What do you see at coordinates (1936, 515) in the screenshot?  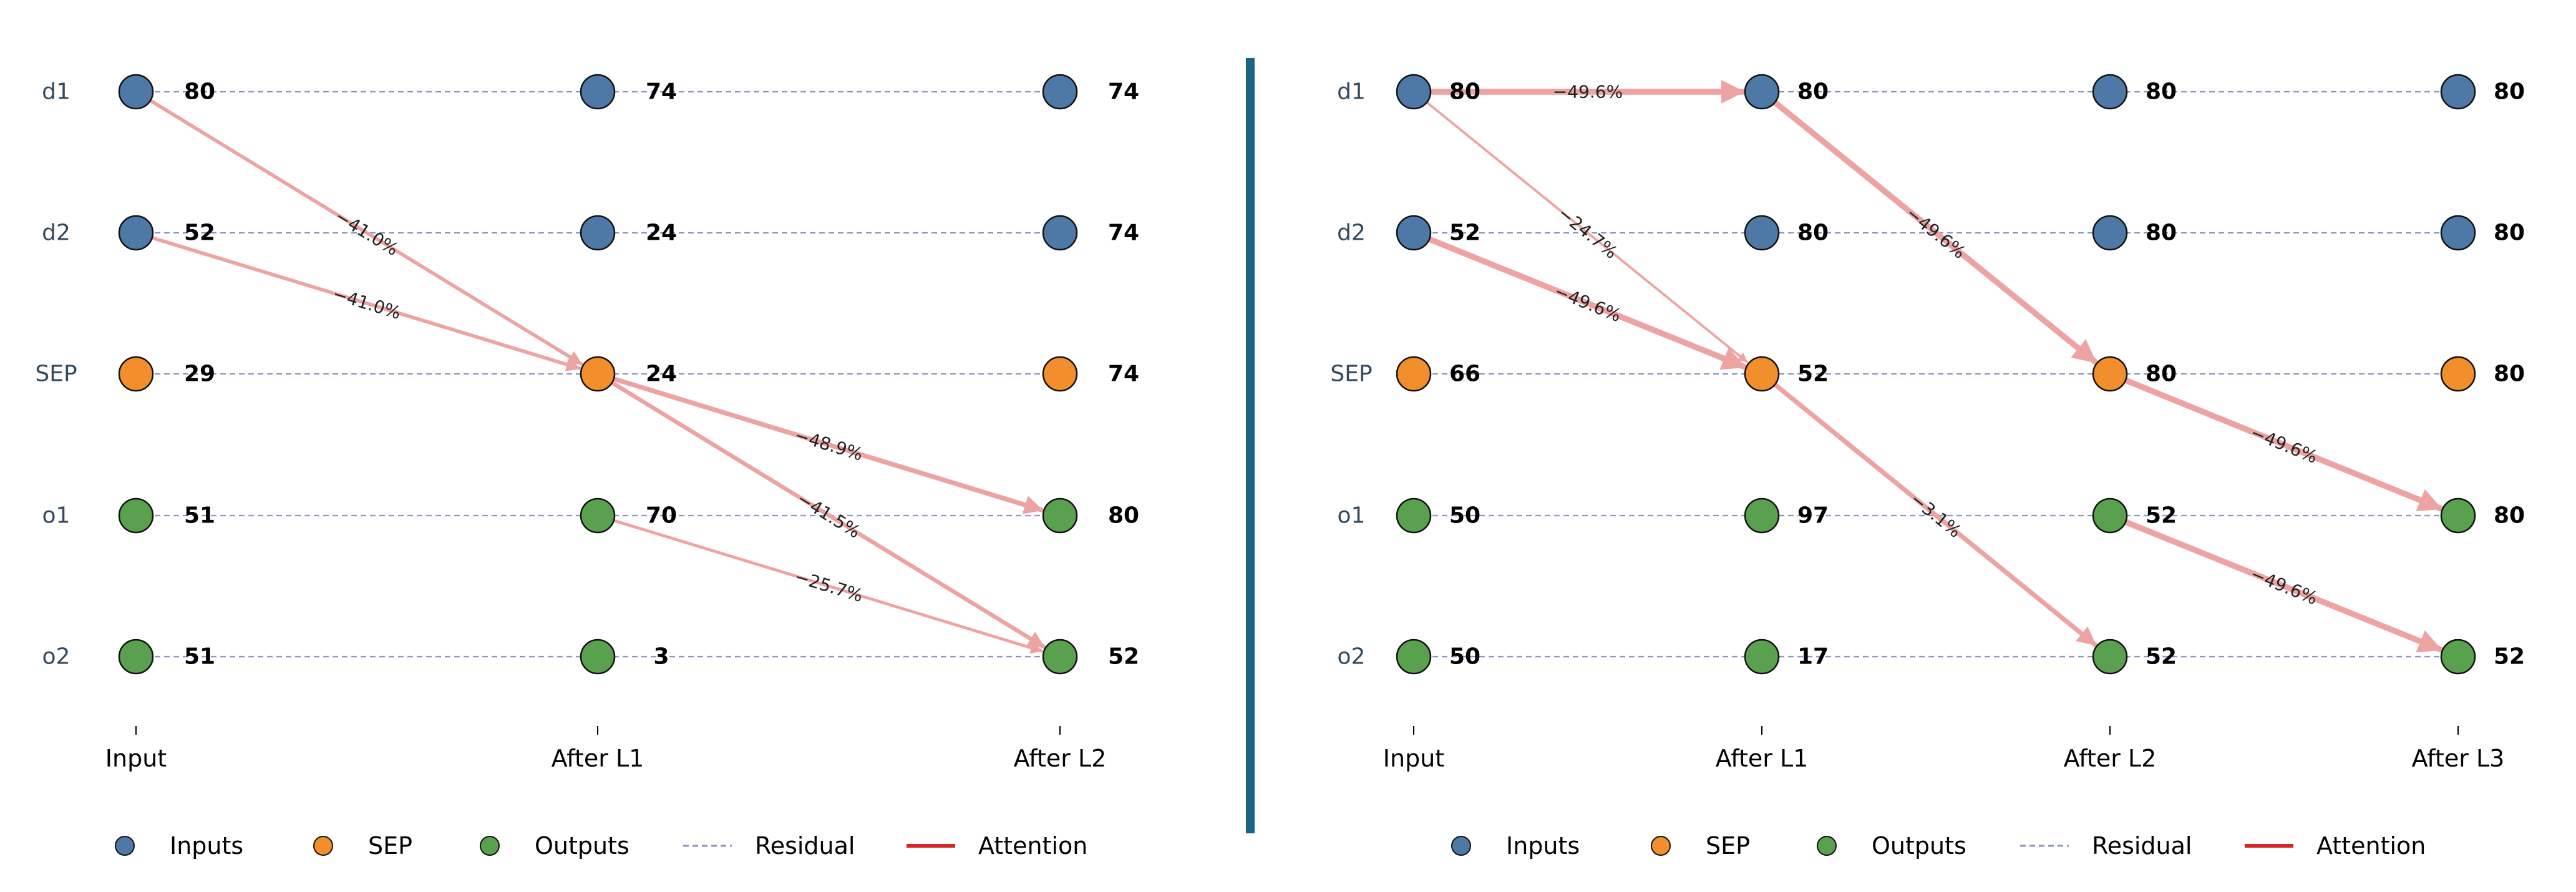 I see `attention-label: −3.1%` at bounding box center [1936, 515].